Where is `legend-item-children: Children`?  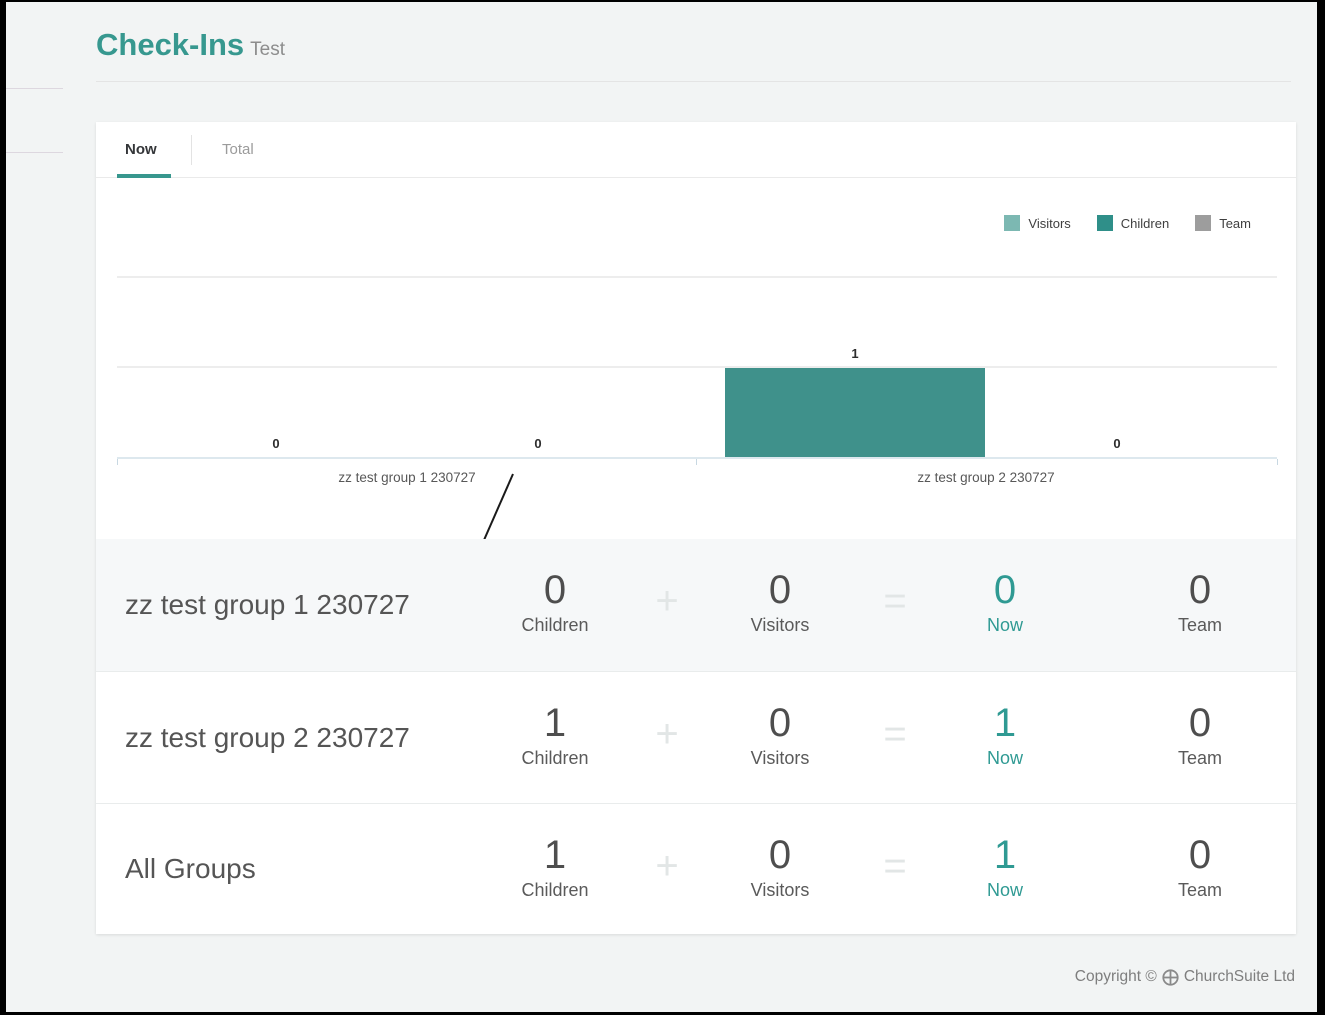
legend-item-children: Children is located at coordinates (1133, 223).